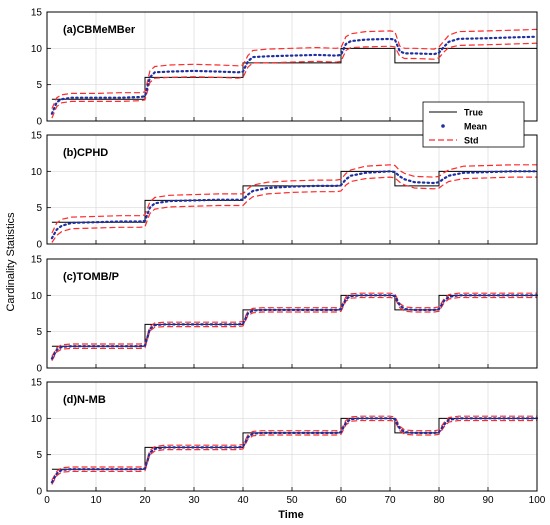  Describe the element at coordinates (85, 153) in the screenshot. I see `panel-label: (b)CPHD` at that location.